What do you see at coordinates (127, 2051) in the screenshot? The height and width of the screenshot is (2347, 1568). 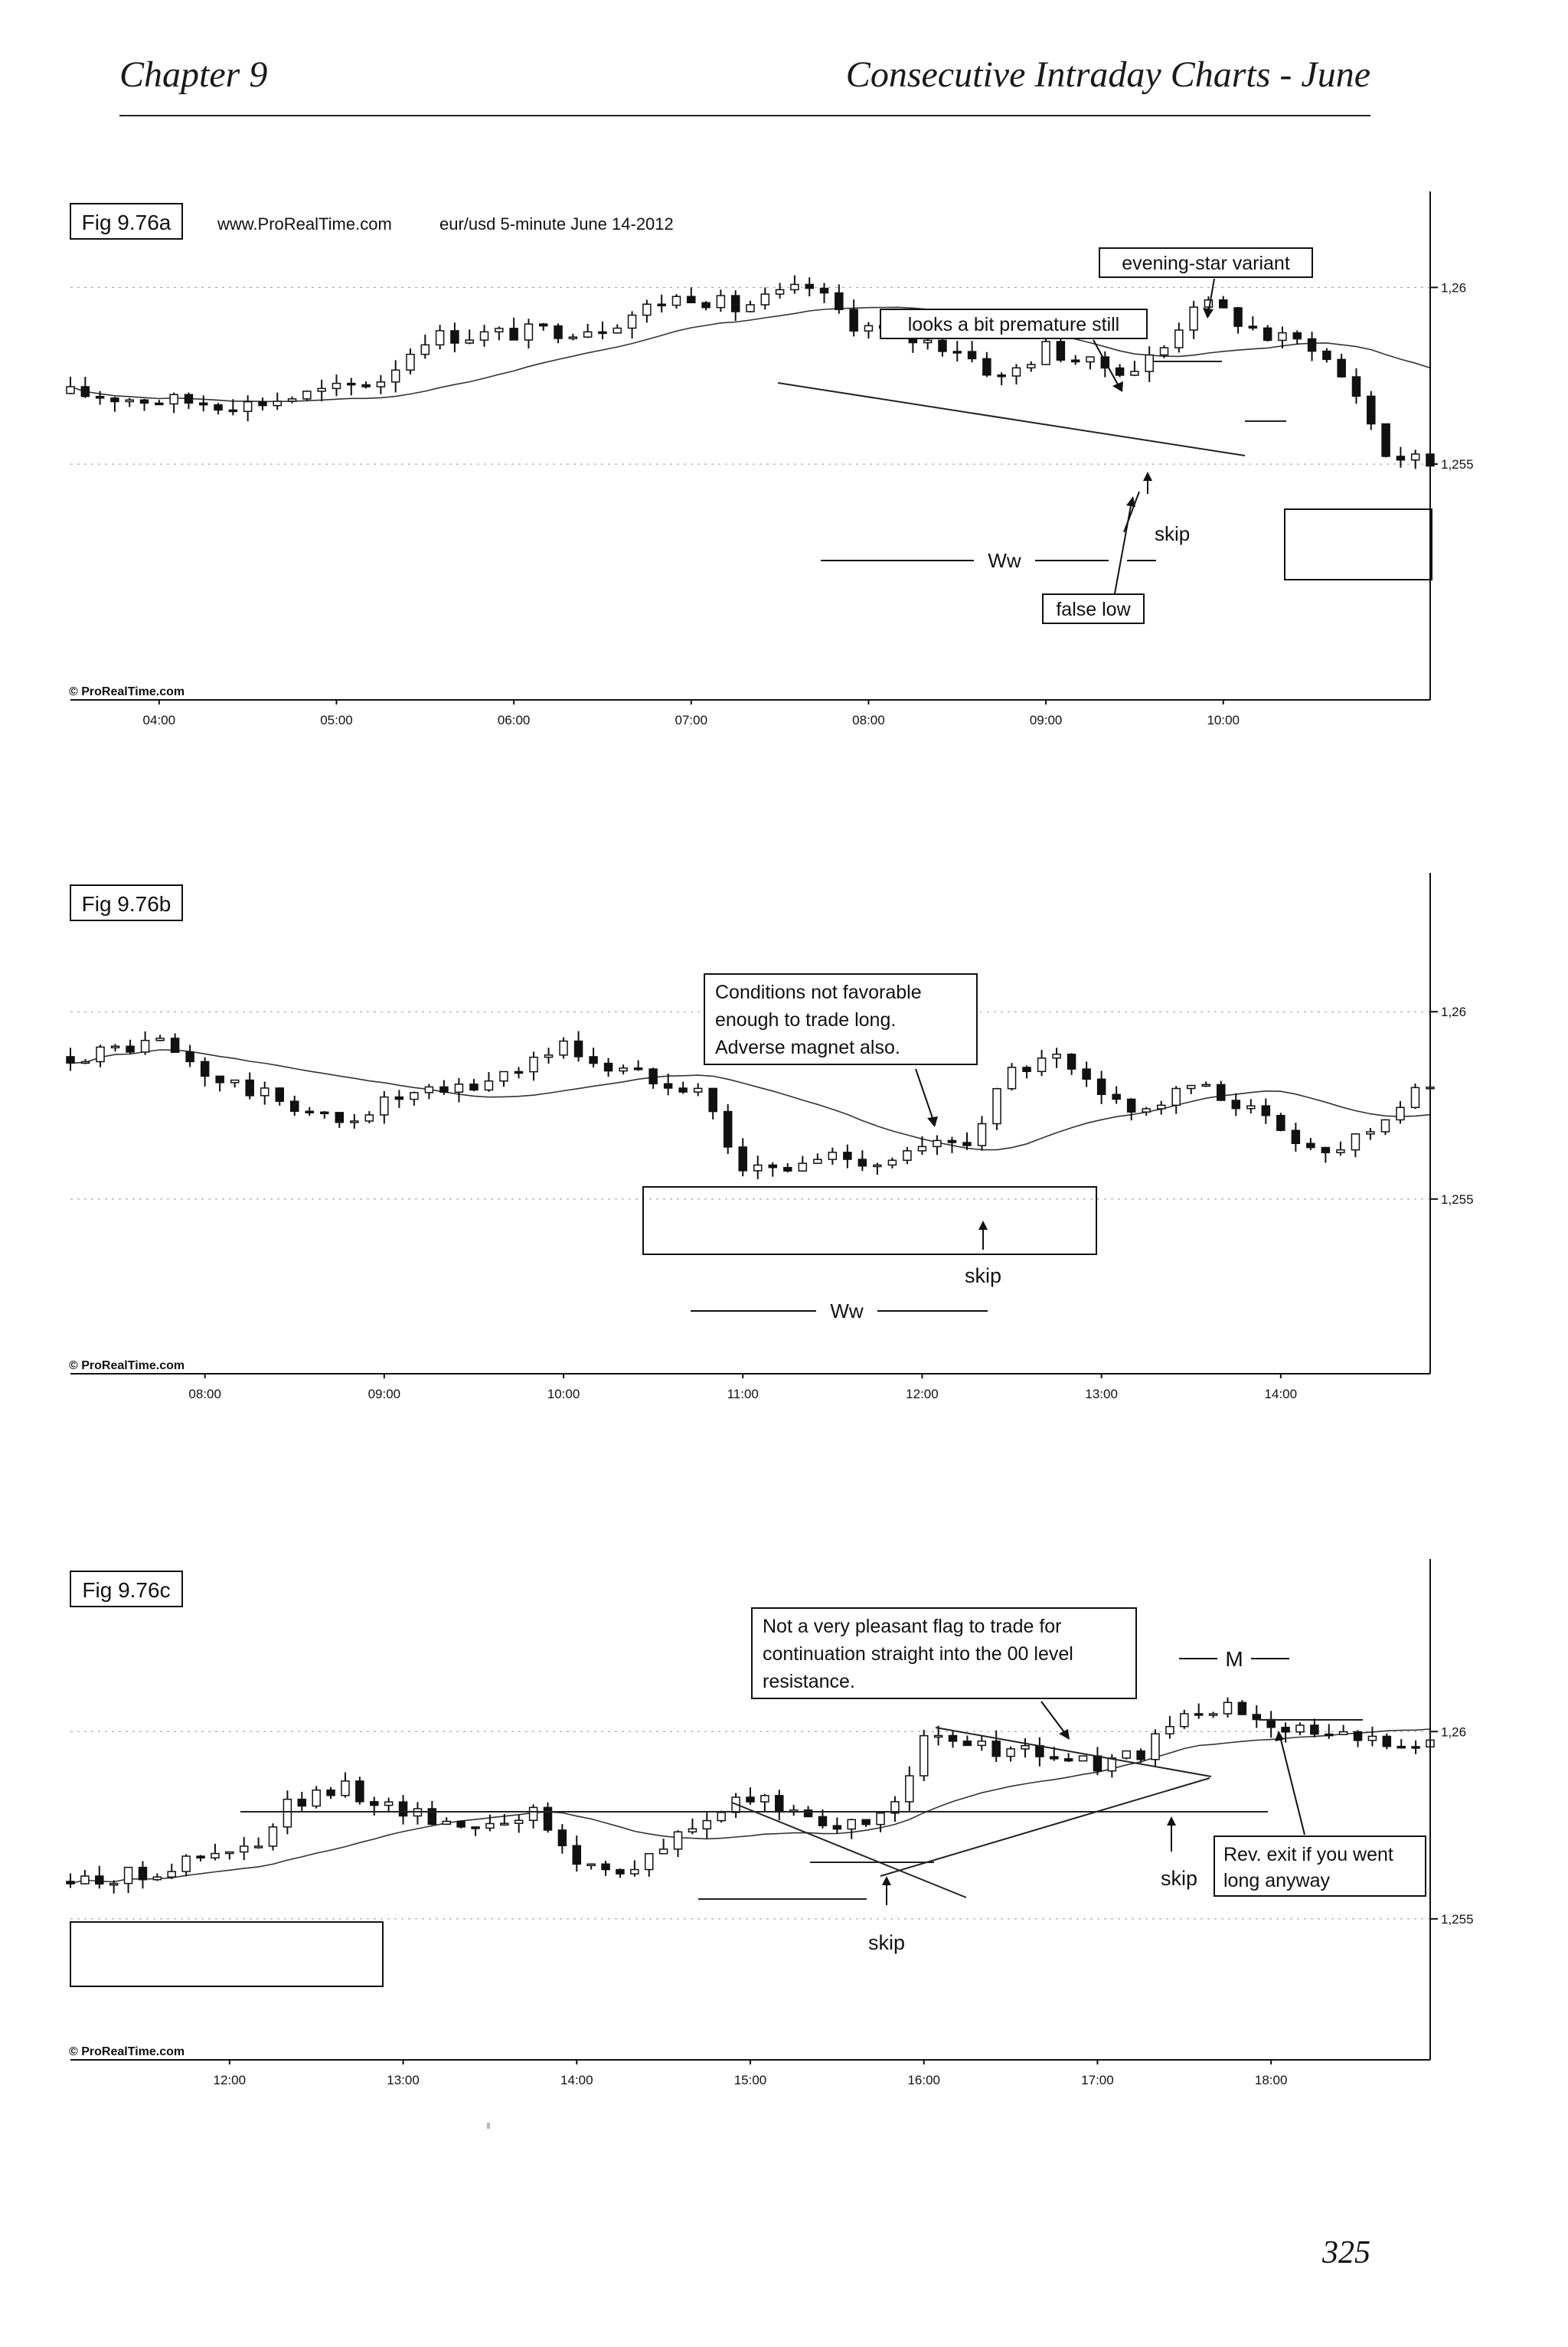 I see `watermark: © ProRealTime.com` at bounding box center [127, 2051].